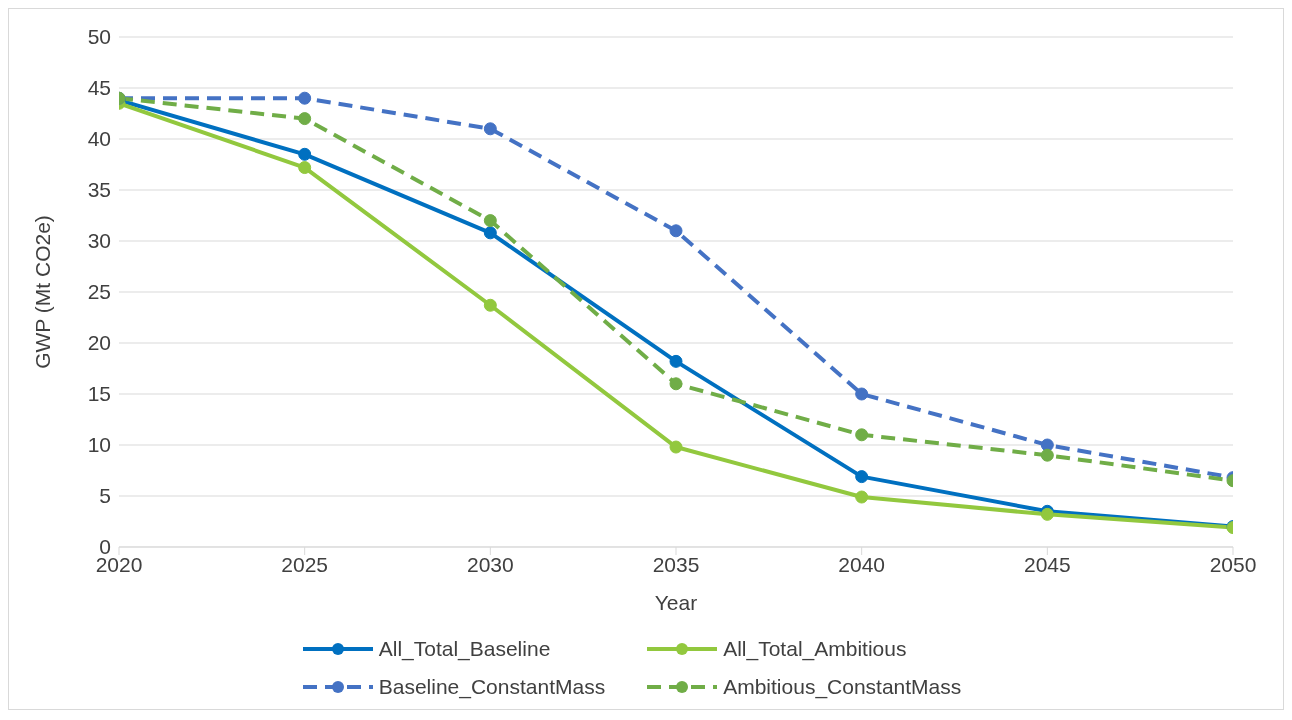 The width and height of the screenshot is (1292, 720). Describe the element at coordinates (105, 547) in the screenshot. I see `y-tick-label: 0` at that location.